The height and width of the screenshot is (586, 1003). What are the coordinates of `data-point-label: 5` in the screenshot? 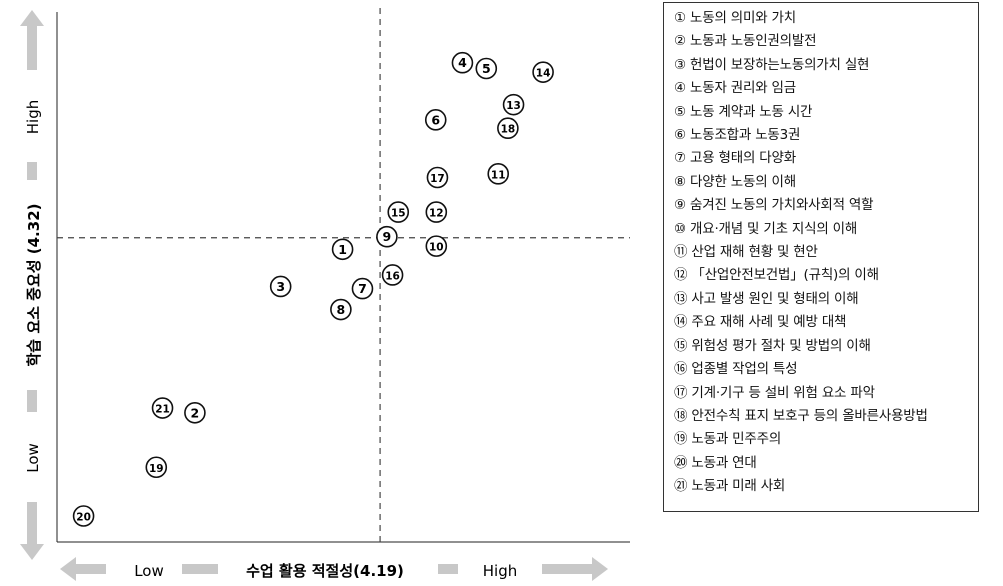 It's located at (486, 68).